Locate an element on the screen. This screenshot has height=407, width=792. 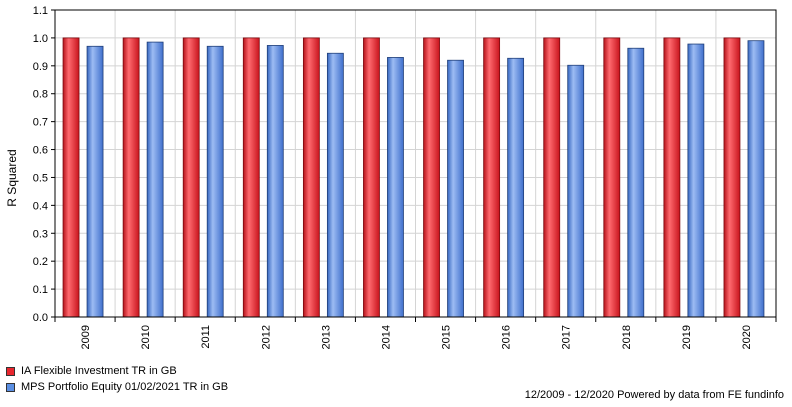
legend-label: IA Flexible Investment TR in GB is located at coordinates (99, 371).